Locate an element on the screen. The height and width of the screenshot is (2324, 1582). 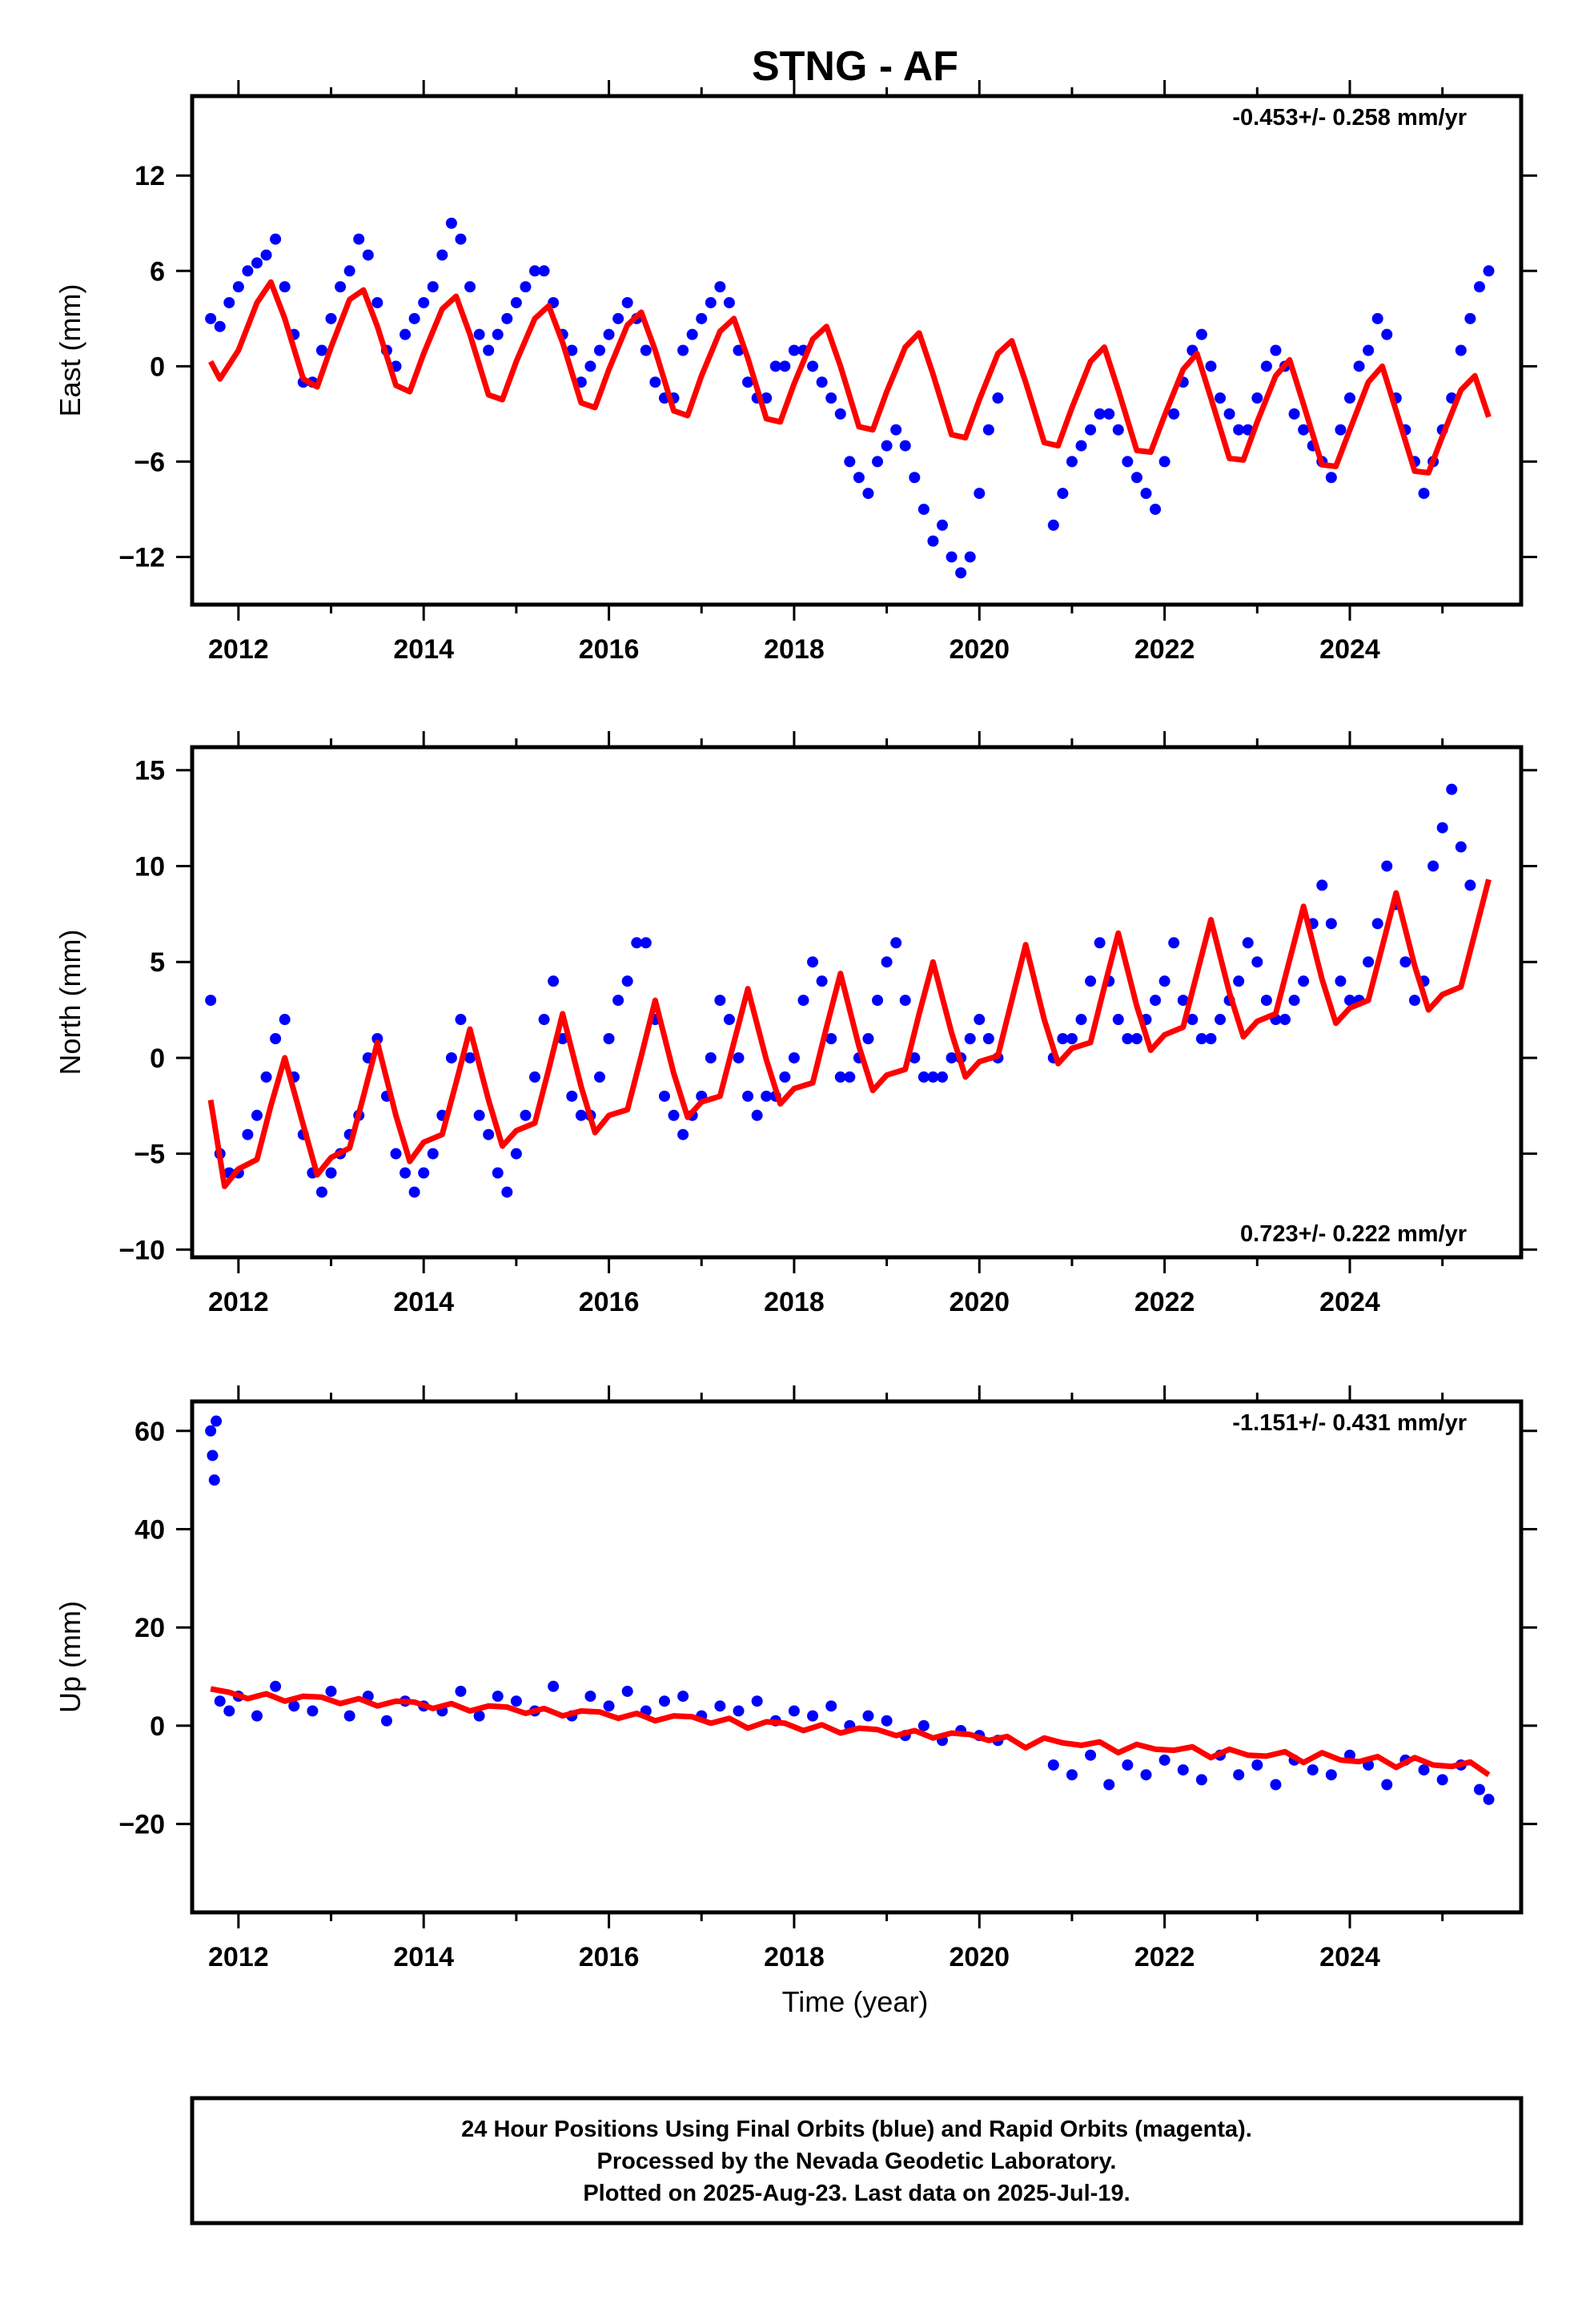
y-tick-label: 20 is located at coordinates (150, 1628).